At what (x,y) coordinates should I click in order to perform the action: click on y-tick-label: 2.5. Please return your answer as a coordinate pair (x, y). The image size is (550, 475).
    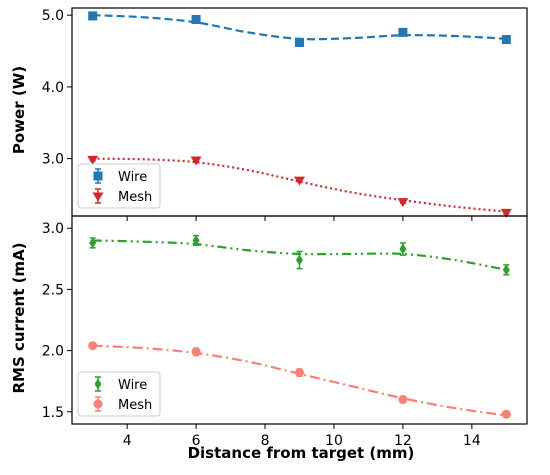
    Looking at the image, I should click on (53, 290).